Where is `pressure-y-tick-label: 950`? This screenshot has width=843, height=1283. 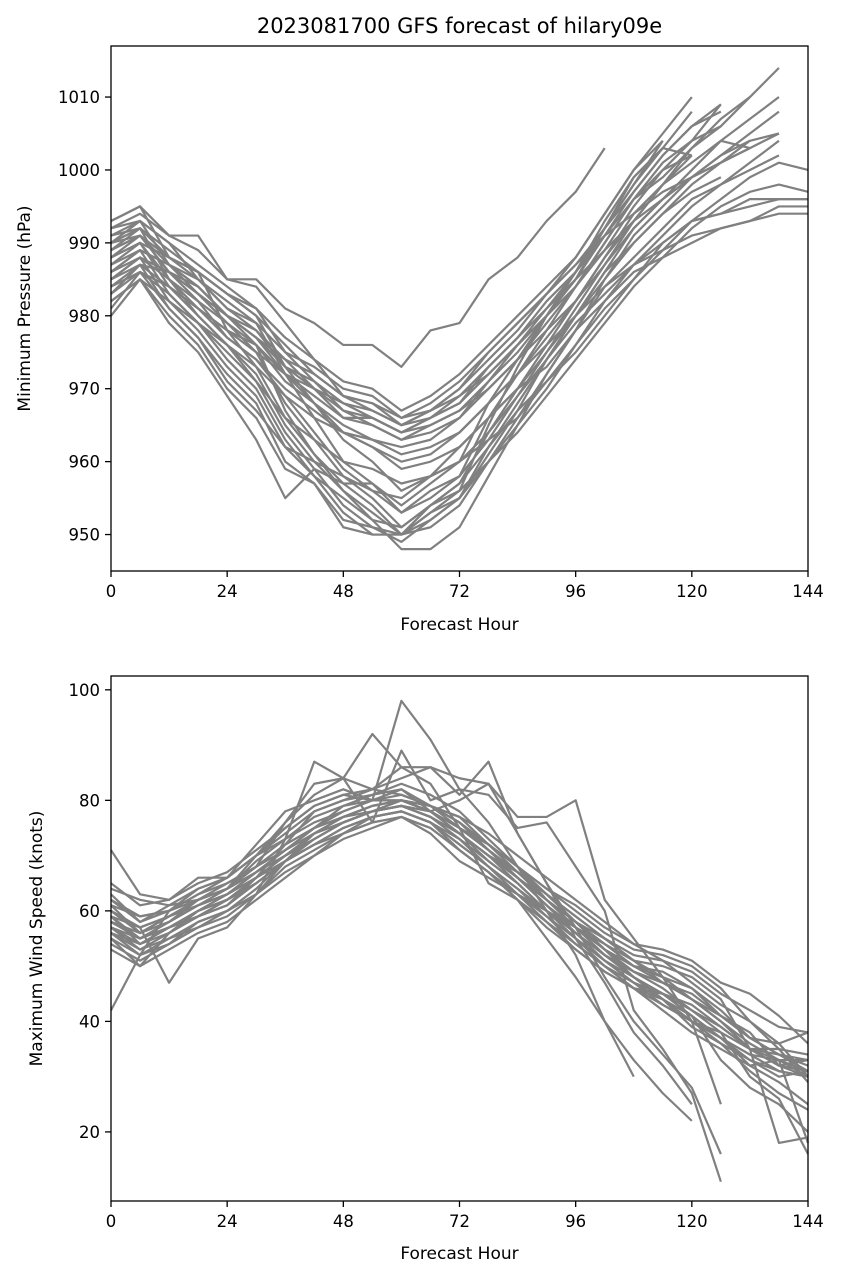 pressure-y-tick-label: 950 is located at coordinates (85, 535).